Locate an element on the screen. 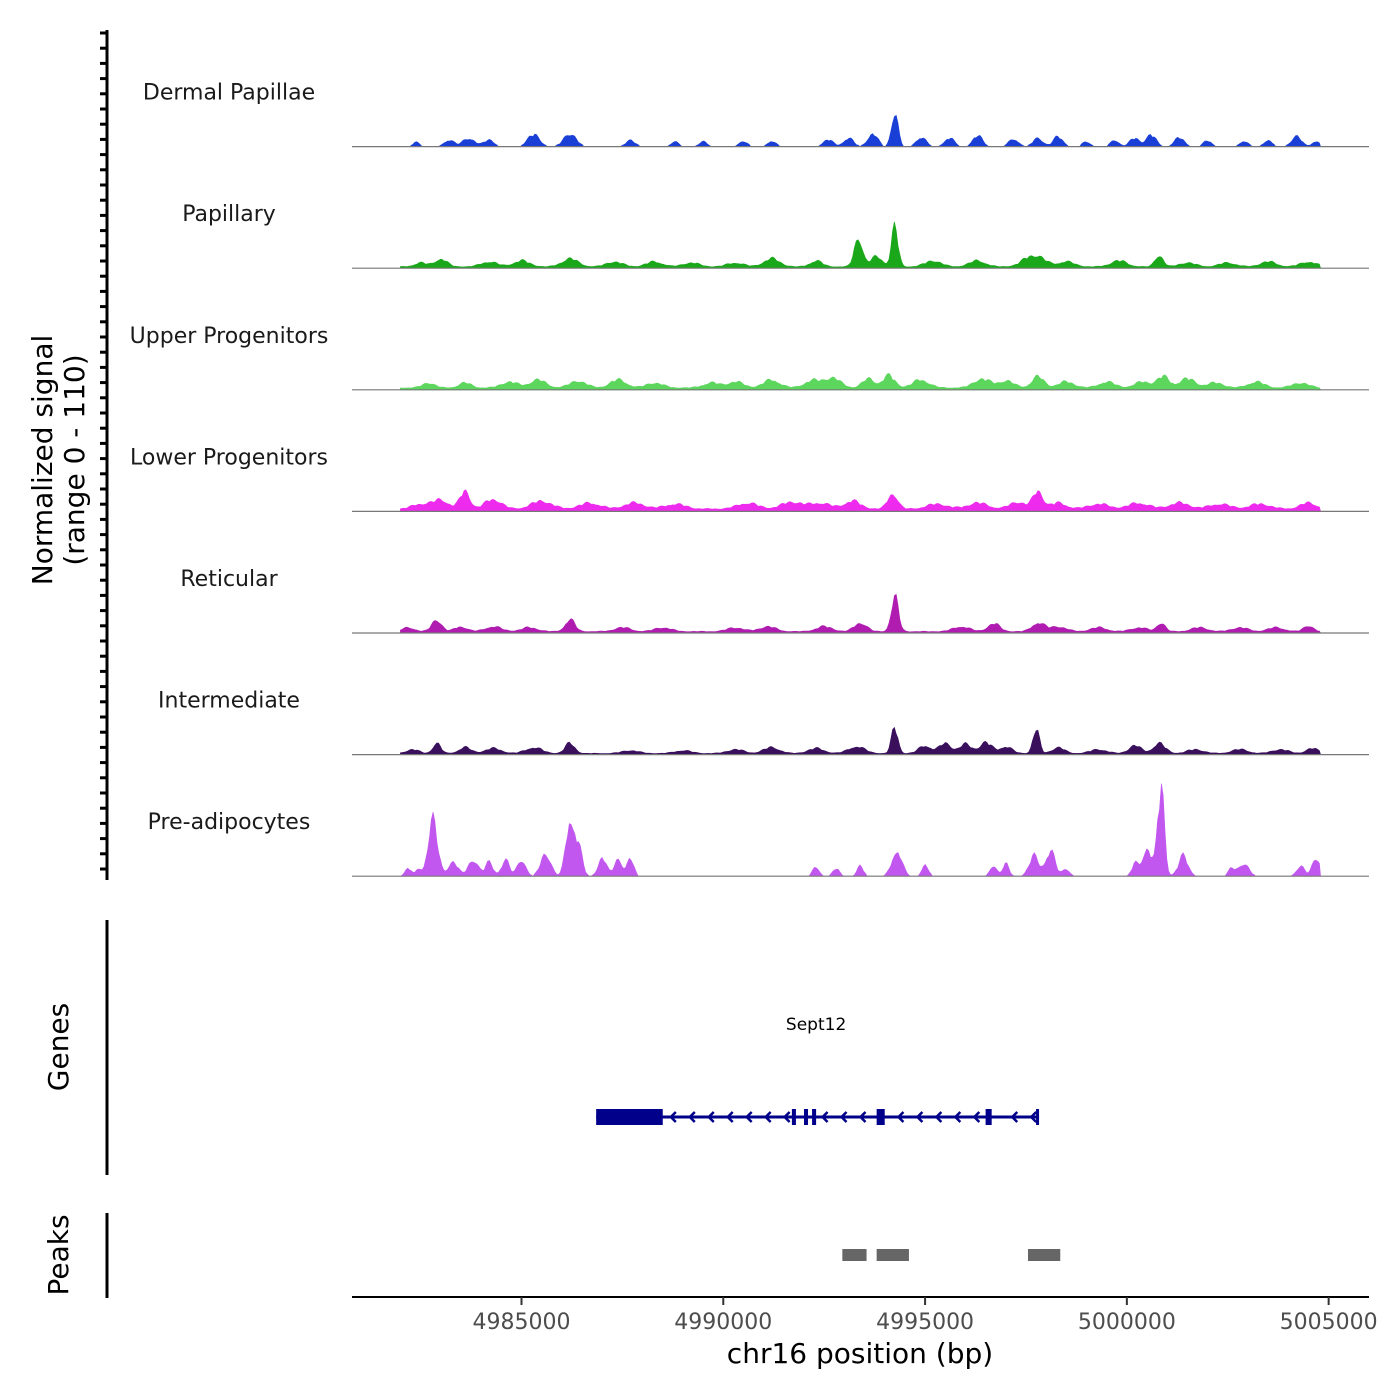 This screenshot has width=1400, height=1400. track-dermal-papillae: Dermal Papillae is located at coordinates (756, 114).